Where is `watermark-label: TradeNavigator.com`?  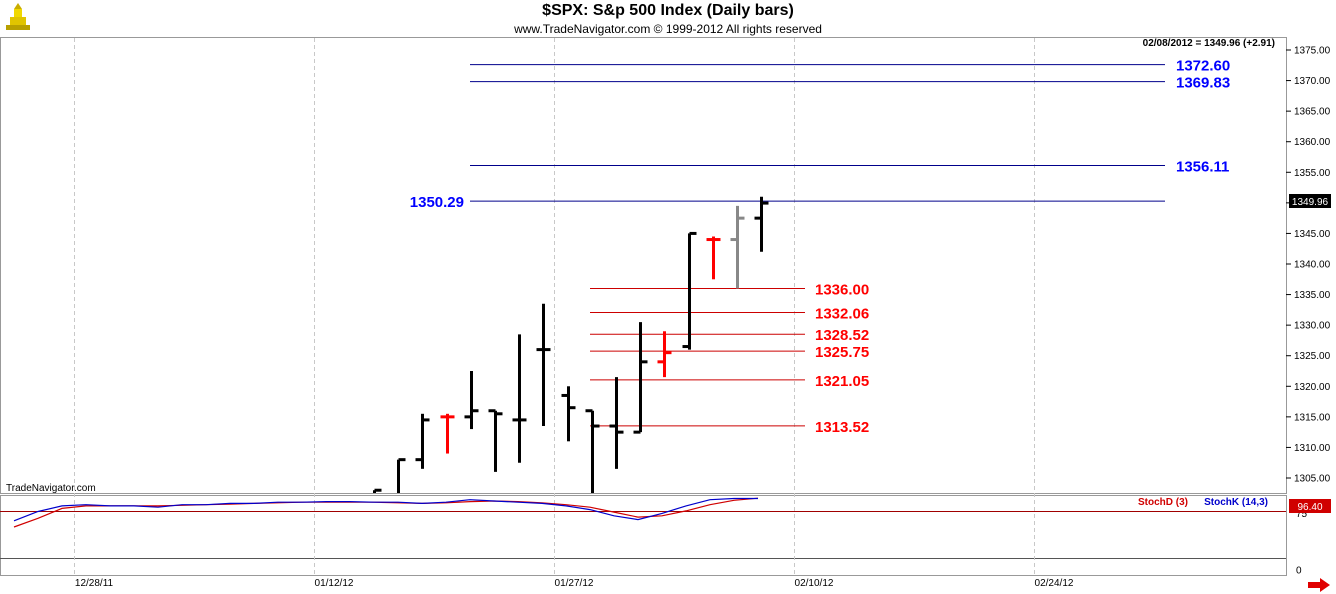
watermark-label: TradeNavigator.com is located at coordinates (51, 488).